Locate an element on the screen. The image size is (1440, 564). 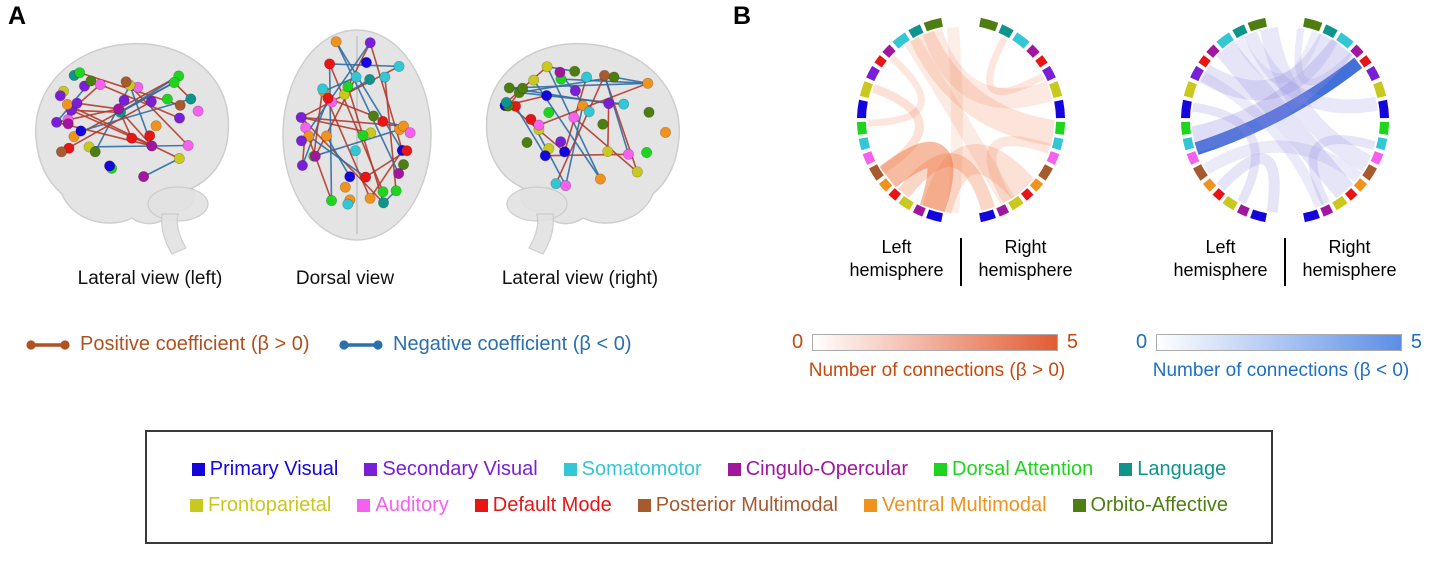
legend-item-secondary-visual: Secondary Visual is located at coordinates (451, 469).